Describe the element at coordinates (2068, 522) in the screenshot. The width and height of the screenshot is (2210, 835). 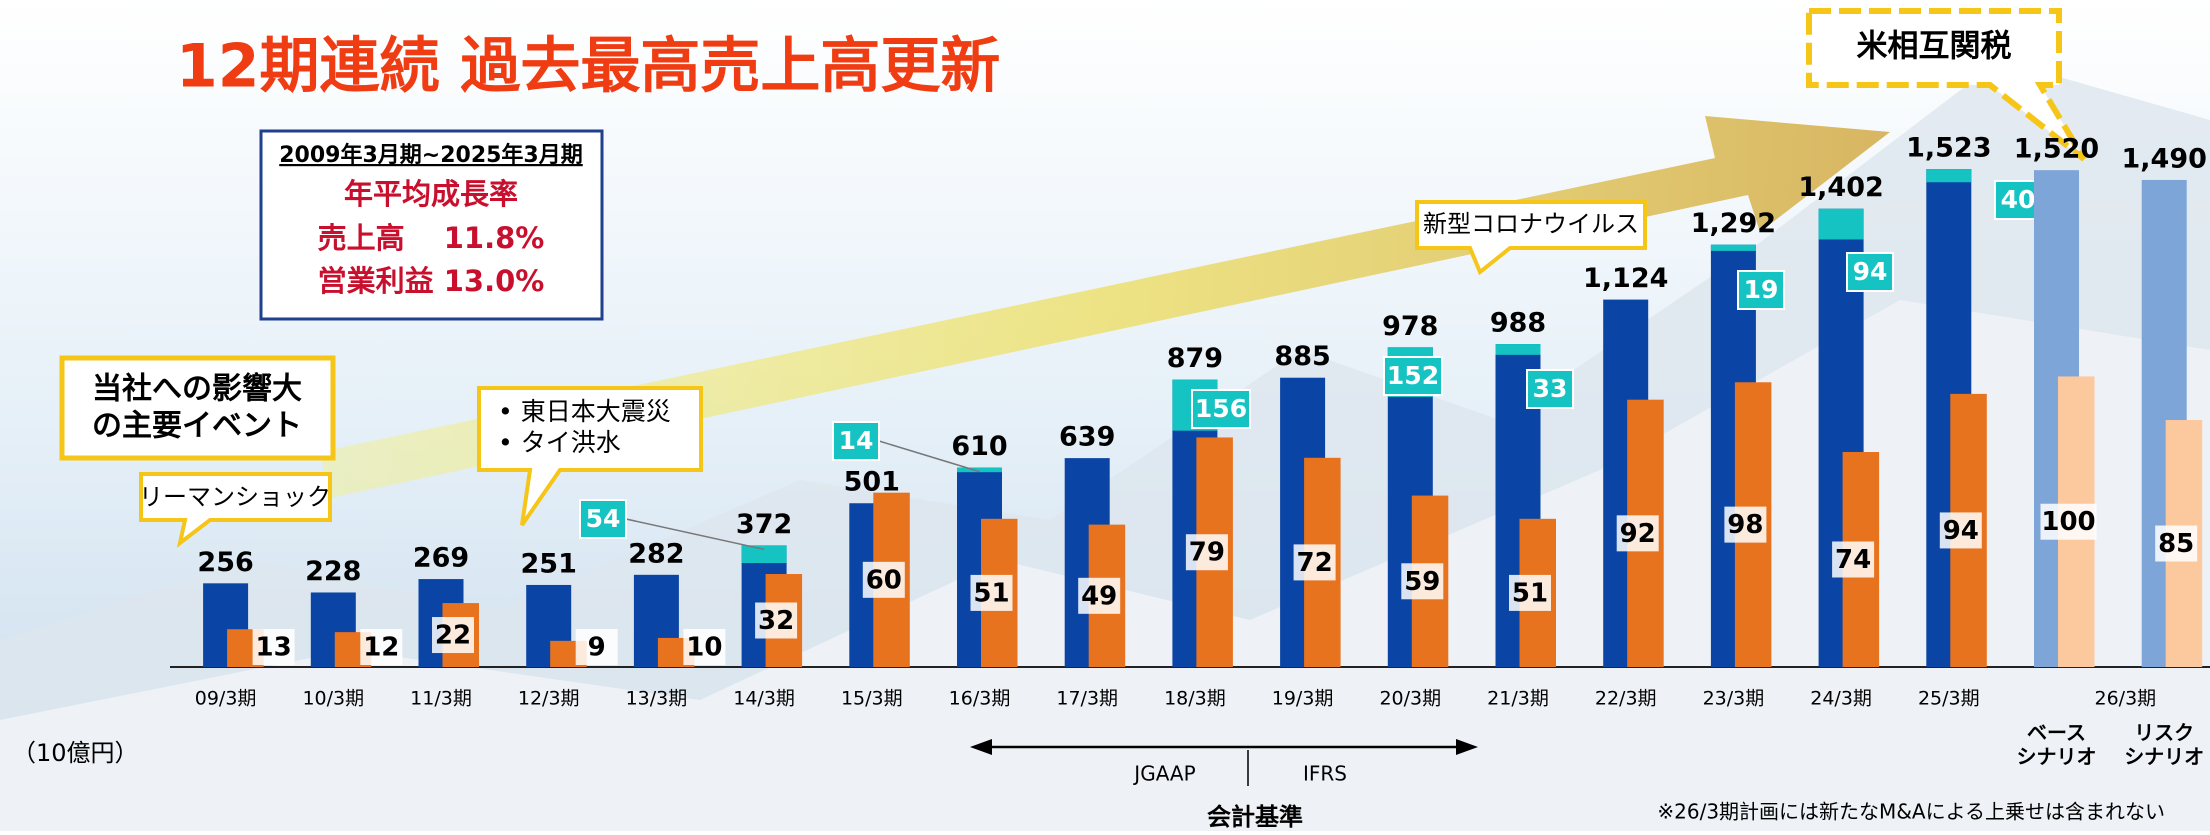
I see `profit-label: 100` at that location.